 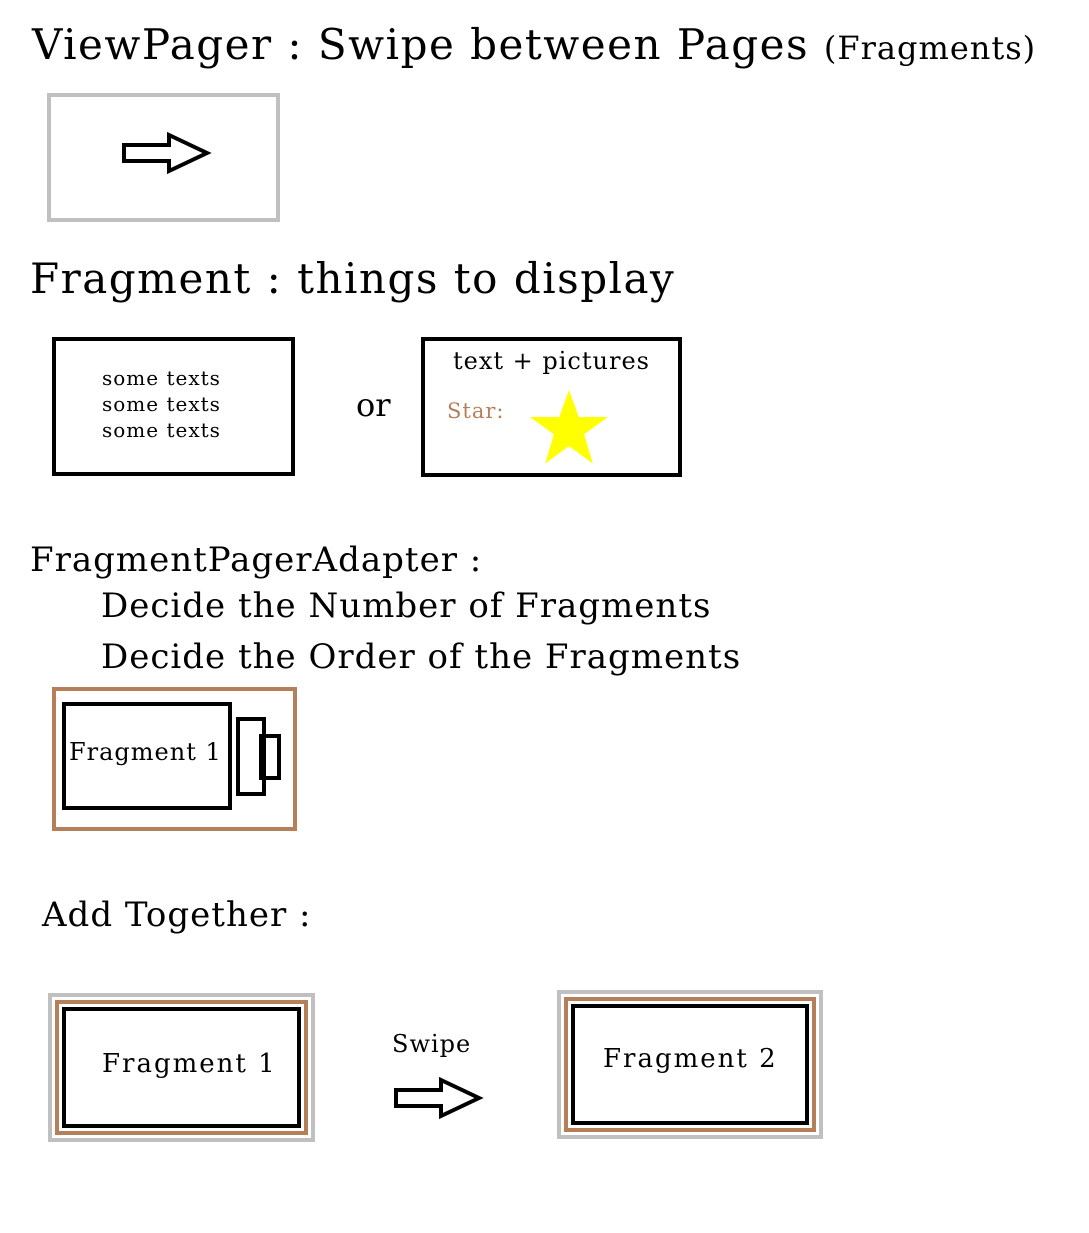 I want to click on text-line-1: some texts, so click(x=161, y=378).